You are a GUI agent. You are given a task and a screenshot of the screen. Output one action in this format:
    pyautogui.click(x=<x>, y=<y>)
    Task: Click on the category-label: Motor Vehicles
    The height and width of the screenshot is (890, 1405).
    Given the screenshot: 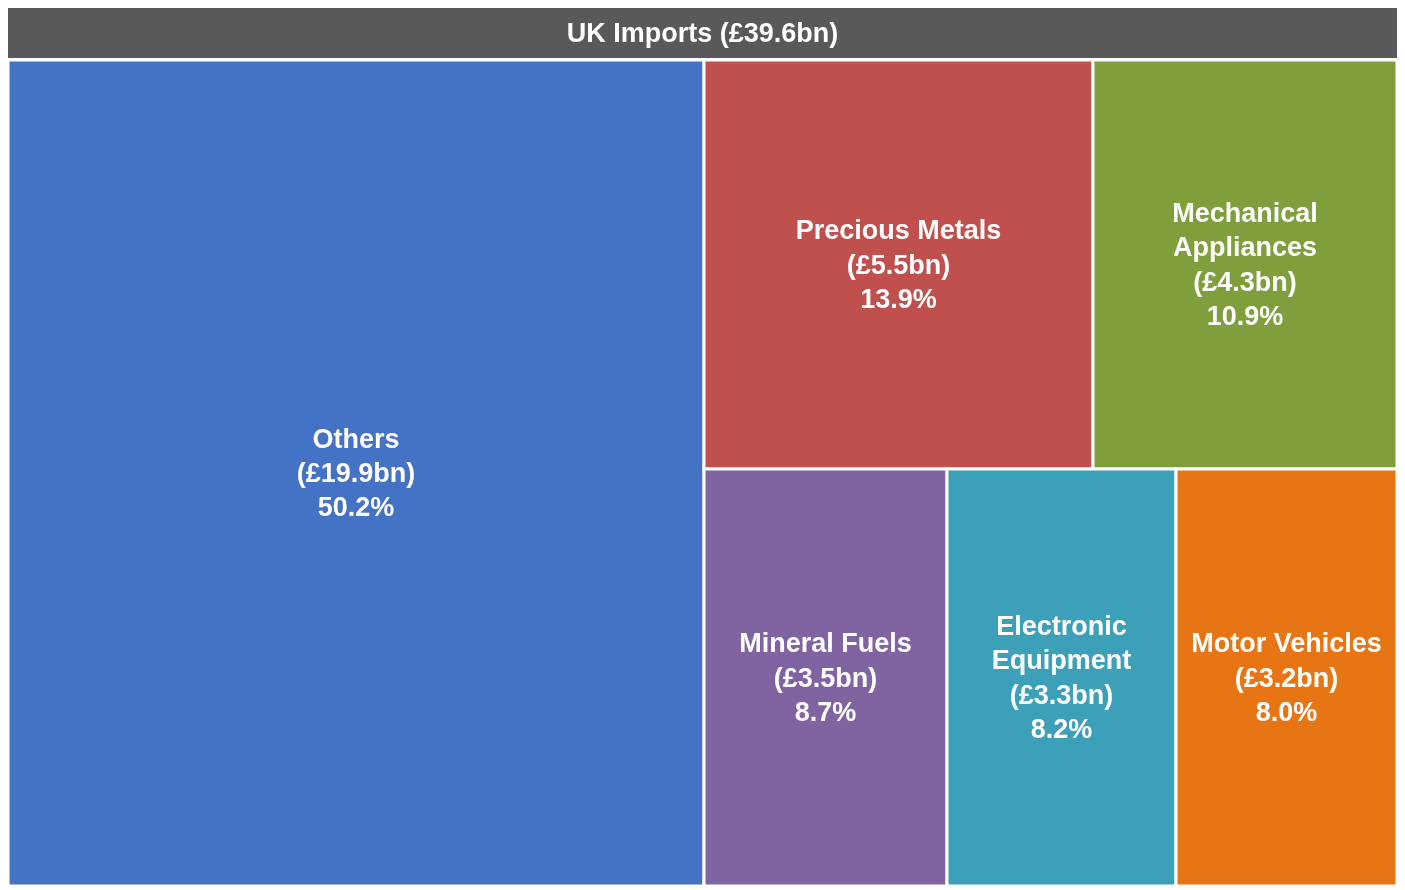 What is the action you would take?
    pyautogui.click(x=1286, y=643)
    